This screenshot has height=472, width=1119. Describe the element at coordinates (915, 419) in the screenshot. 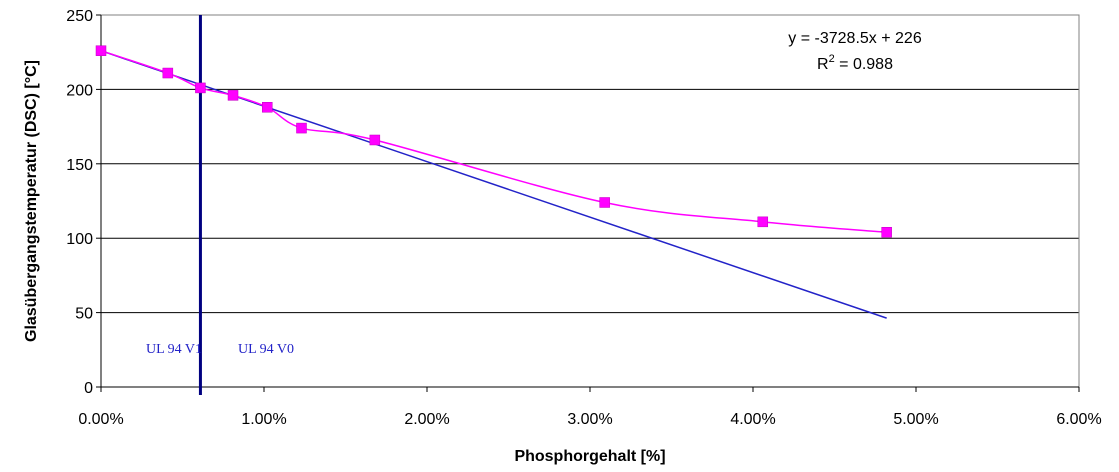

I see `x-tick-label: 5.00%` at that location.